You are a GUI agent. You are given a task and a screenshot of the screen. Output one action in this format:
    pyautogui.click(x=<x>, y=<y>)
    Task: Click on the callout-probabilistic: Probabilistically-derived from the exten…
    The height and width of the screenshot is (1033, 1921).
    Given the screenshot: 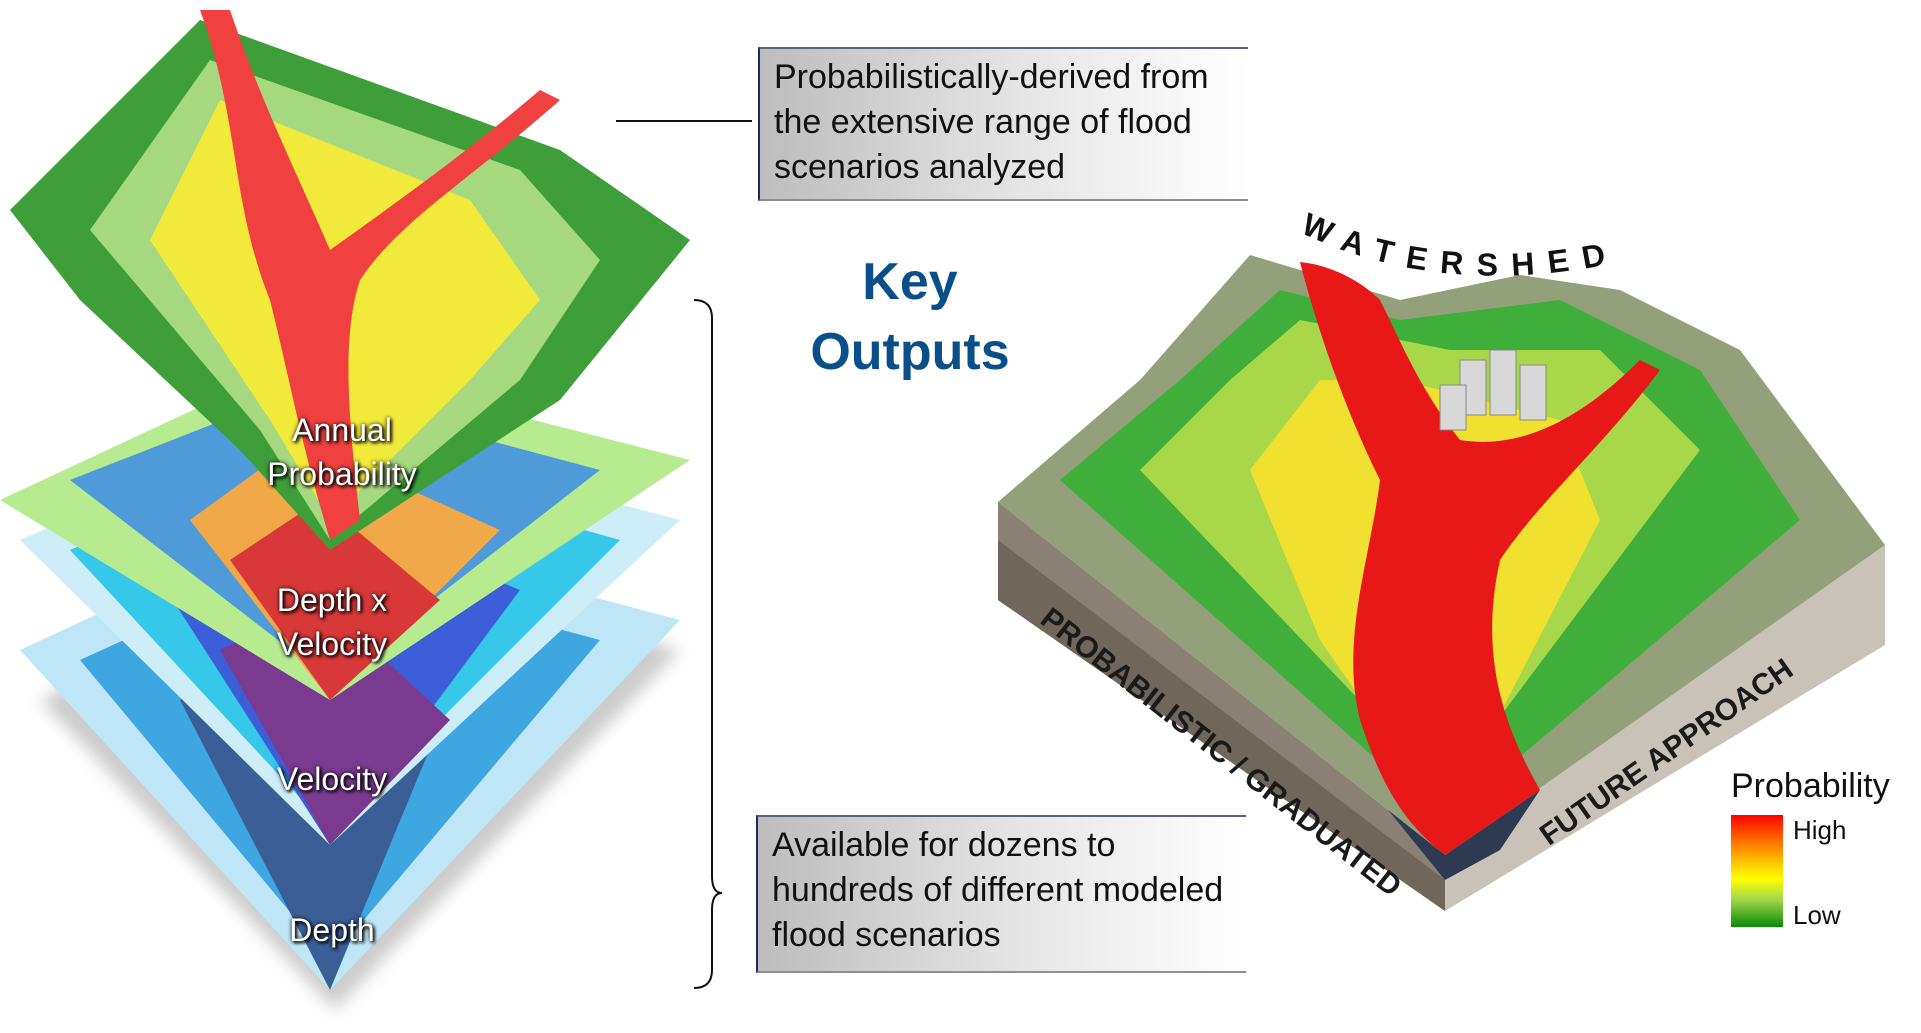 What is the action you would take?
    pyautogui.click(x=1003, y=124)
    